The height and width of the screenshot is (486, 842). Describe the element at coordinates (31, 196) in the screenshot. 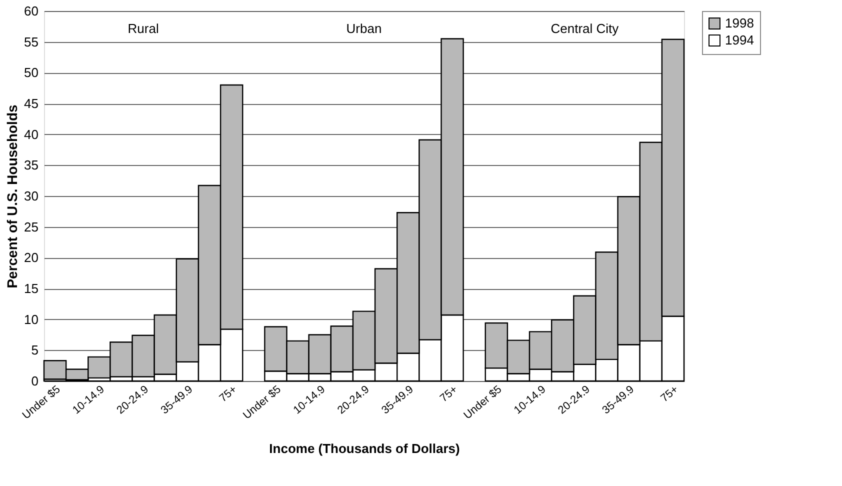

I see `y-tick-label: 30` at that location.